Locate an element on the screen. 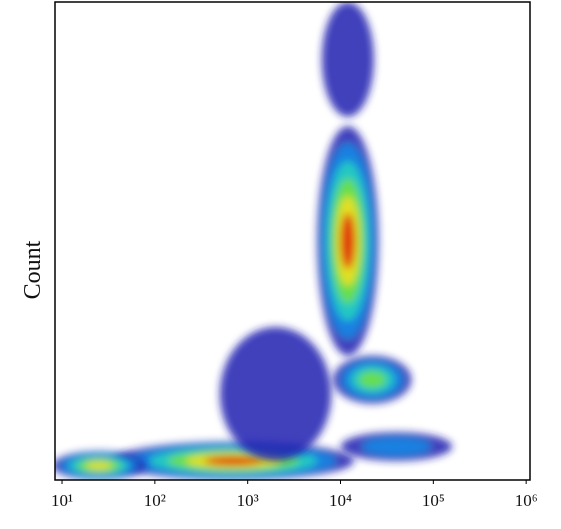  x-tick-label: 10¹ is located at coordinates (62, 500).